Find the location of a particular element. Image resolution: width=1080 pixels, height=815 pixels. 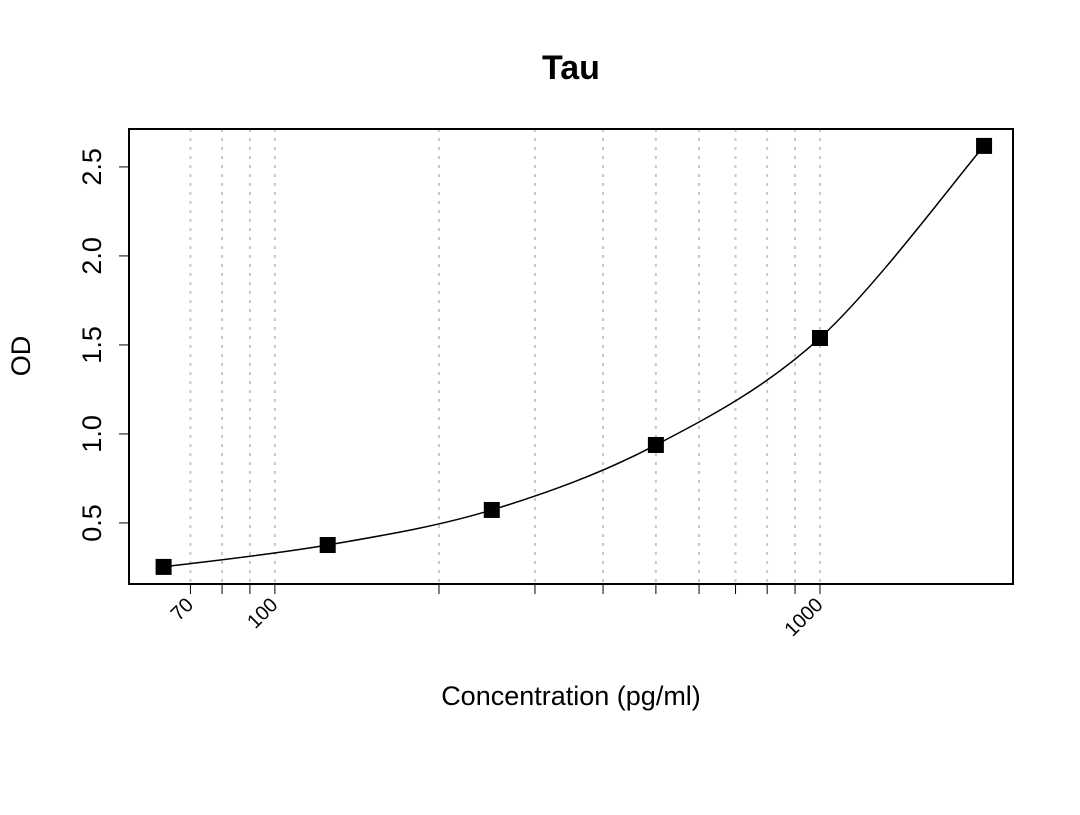

y-tick-label: 2.0 is located at coordinates (92, 256).